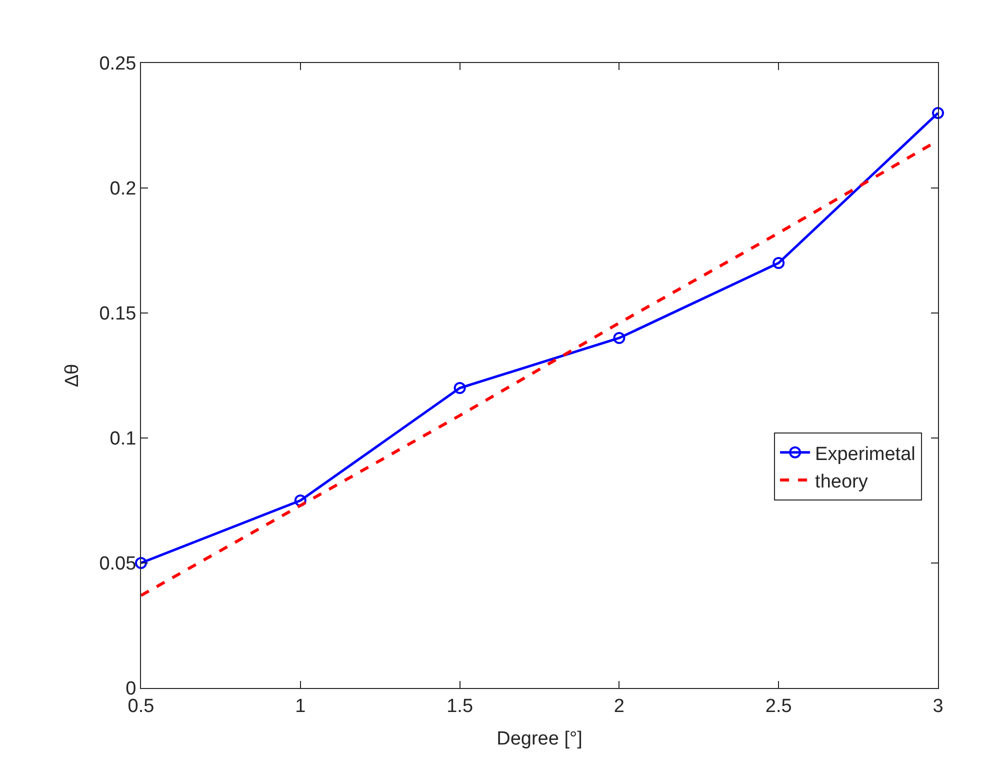  What do you see at coordinates (539, 739) in the screenshot?
I see `x-axis-title: Degree [°]` at bounding box center [539, 739].